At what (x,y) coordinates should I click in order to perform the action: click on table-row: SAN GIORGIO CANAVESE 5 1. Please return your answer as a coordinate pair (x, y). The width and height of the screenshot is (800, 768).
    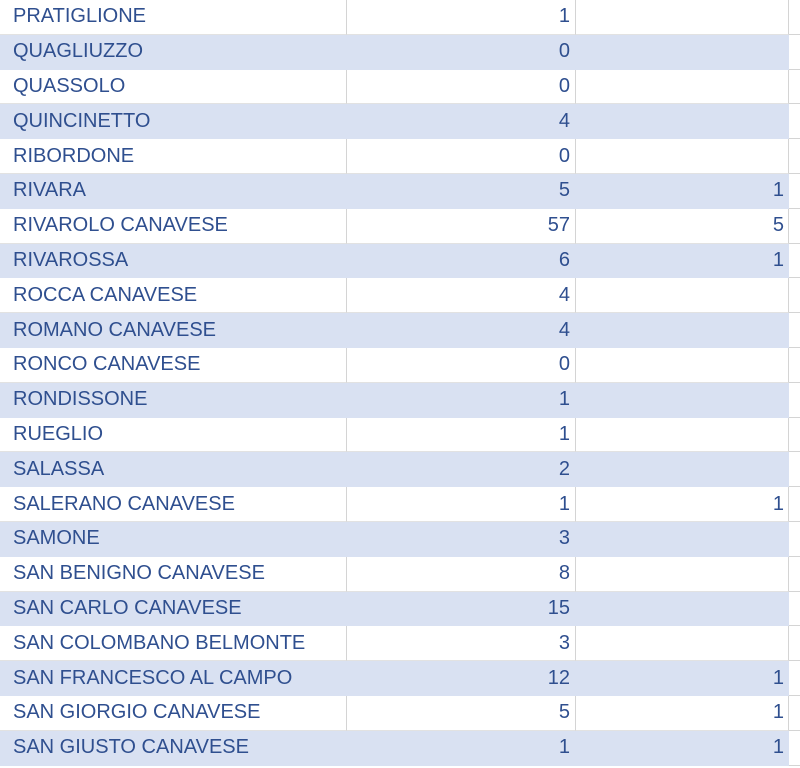
    Looking at the image, I should click on (400, 713).